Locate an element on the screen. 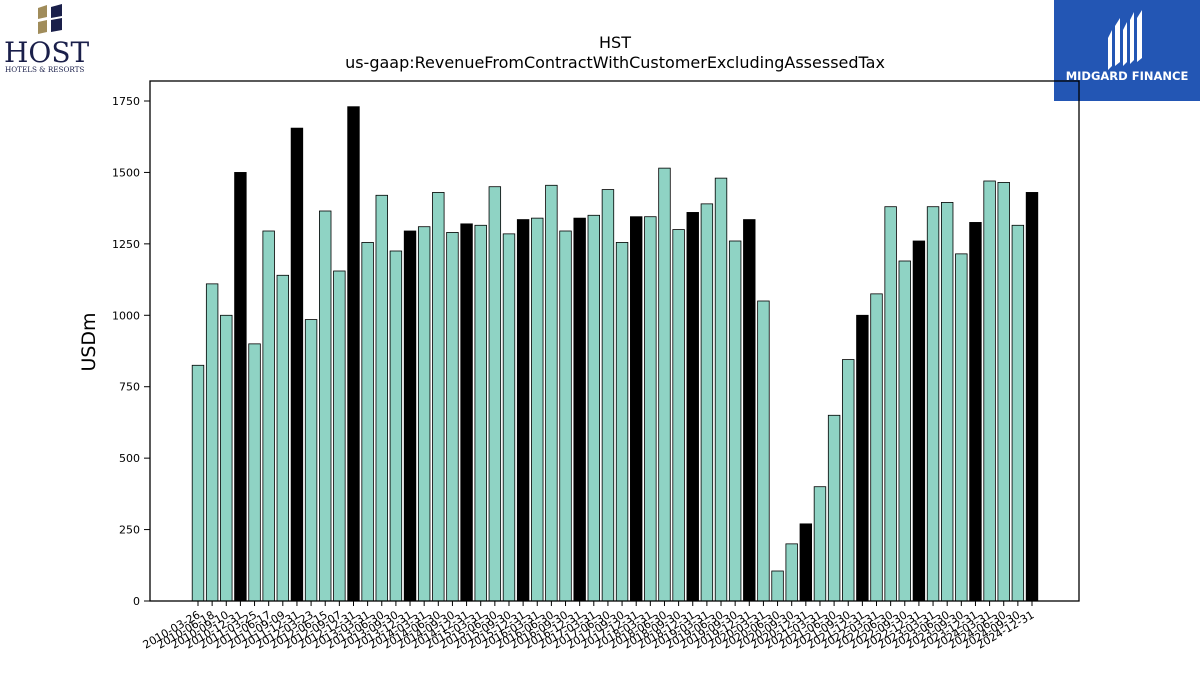 The image size is (1200, 675). y-tick-label: 500 is located at coordinates (129, 458).